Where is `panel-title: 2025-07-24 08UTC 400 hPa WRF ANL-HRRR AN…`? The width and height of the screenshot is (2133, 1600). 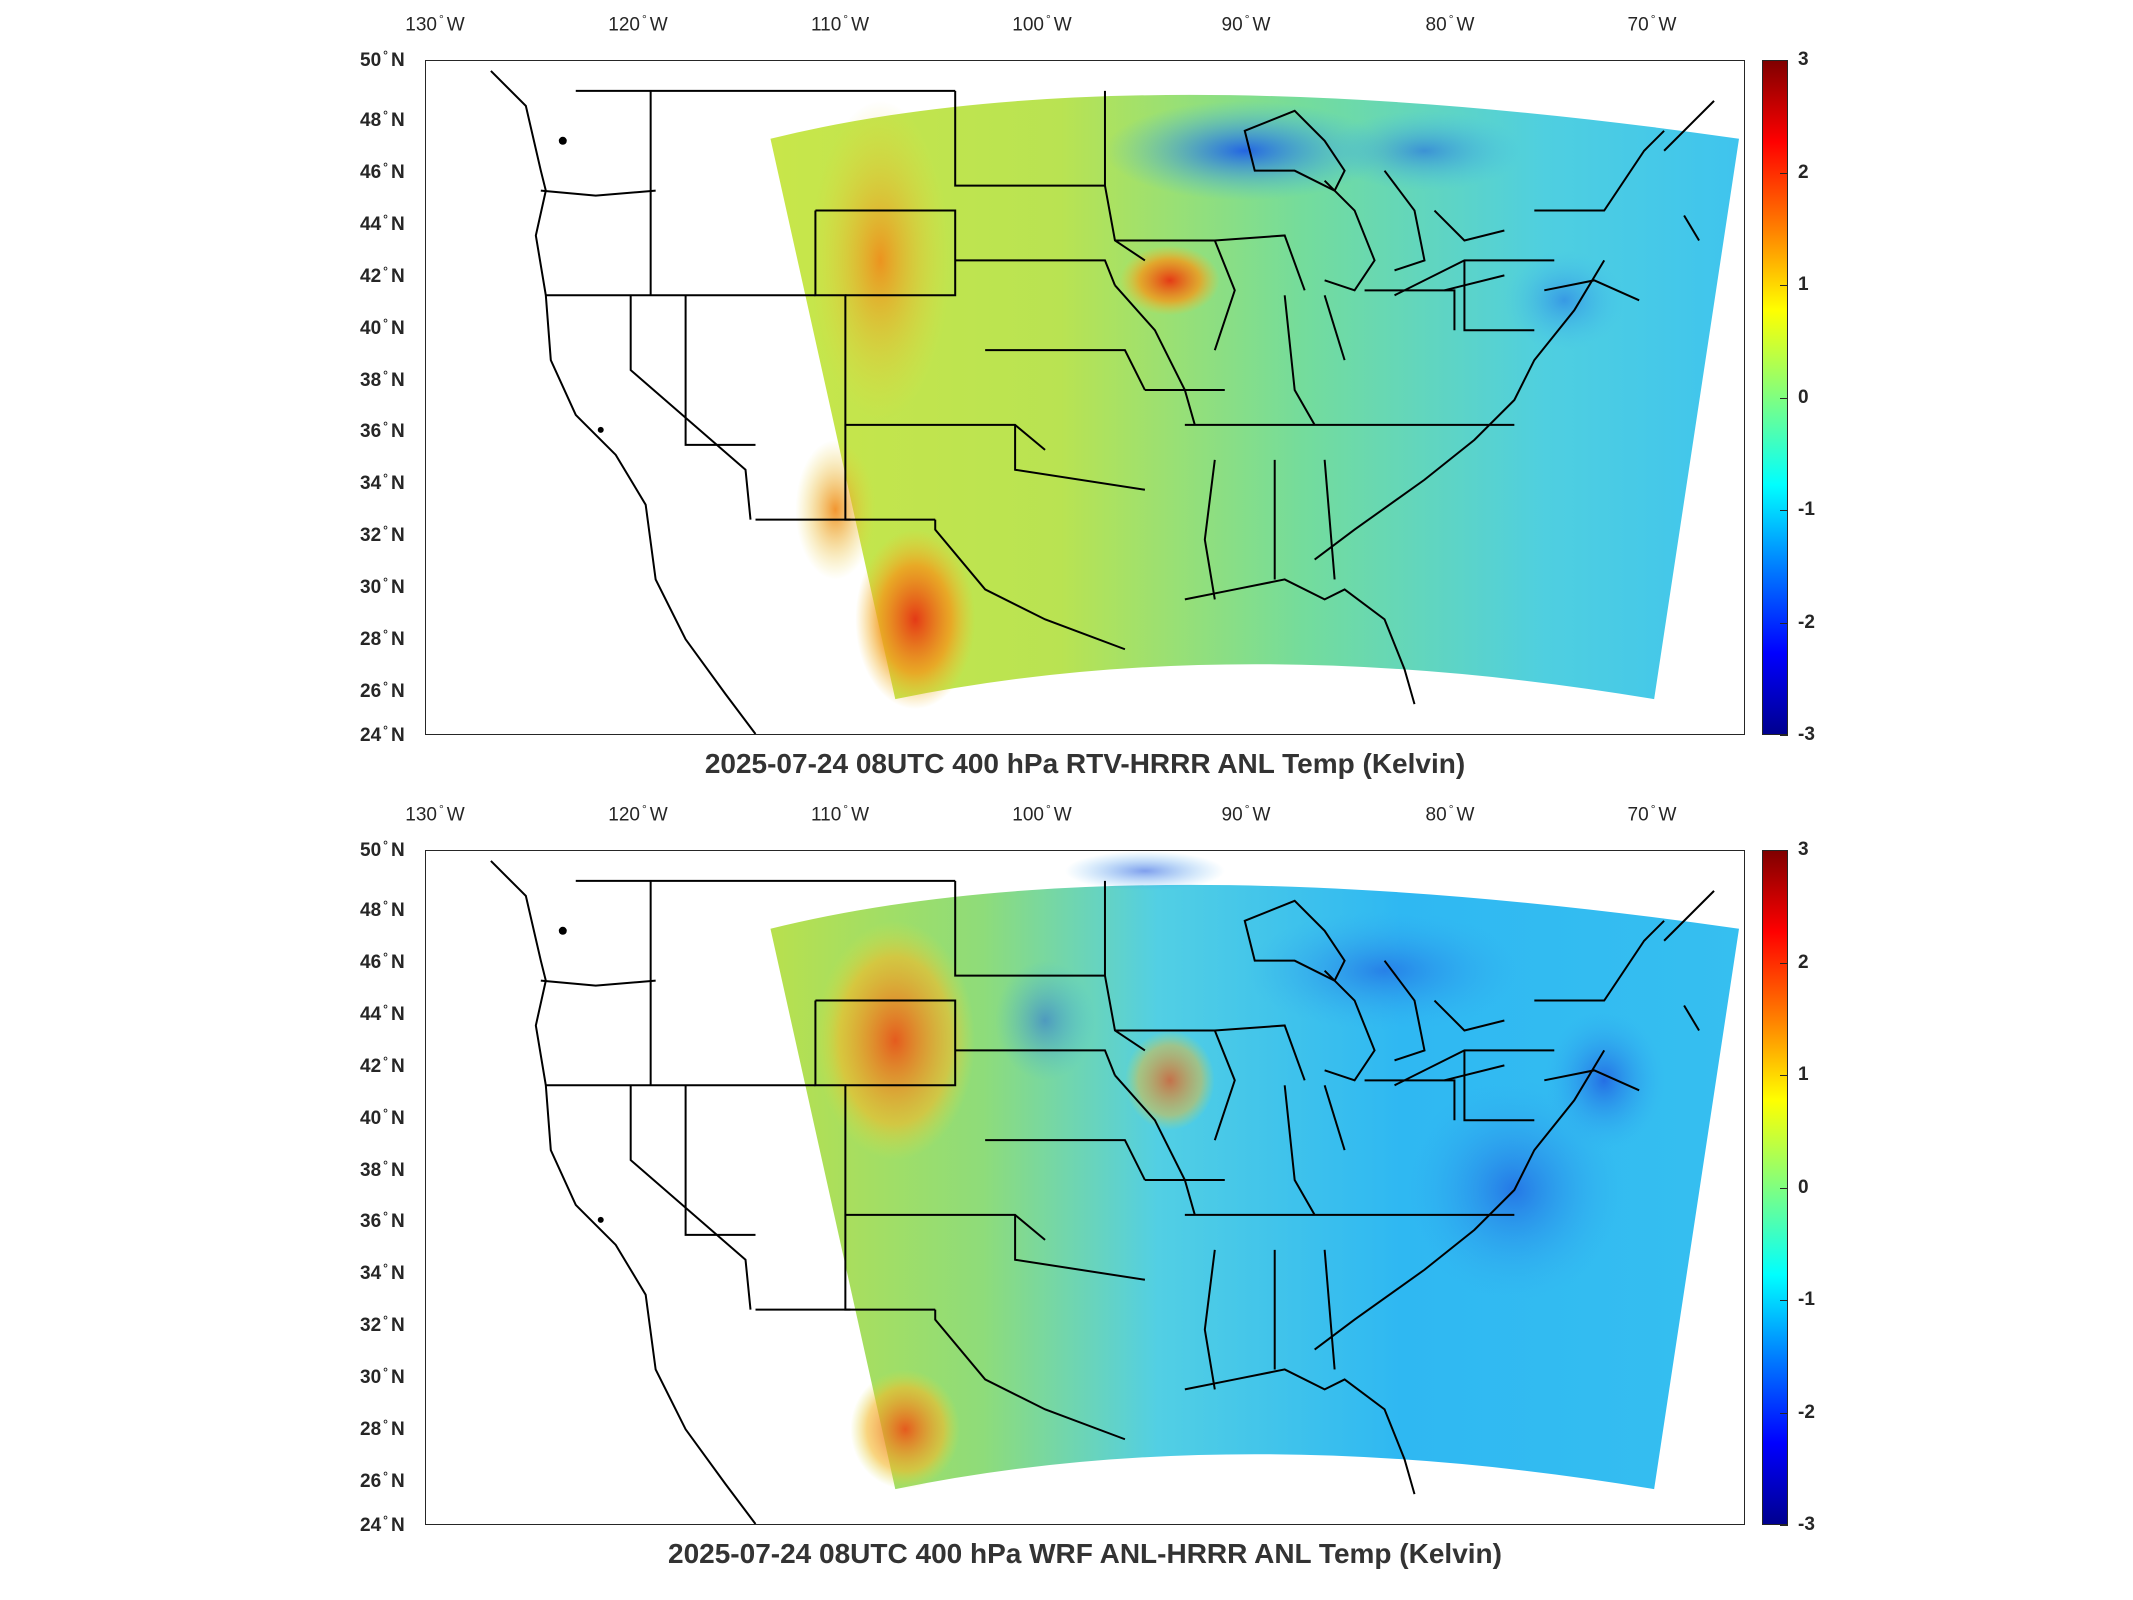
panel-title: 2025-07-24 08UTC 400 hPa WRF ANL-HRRR AN… is located at coordinates (1085, 1553).